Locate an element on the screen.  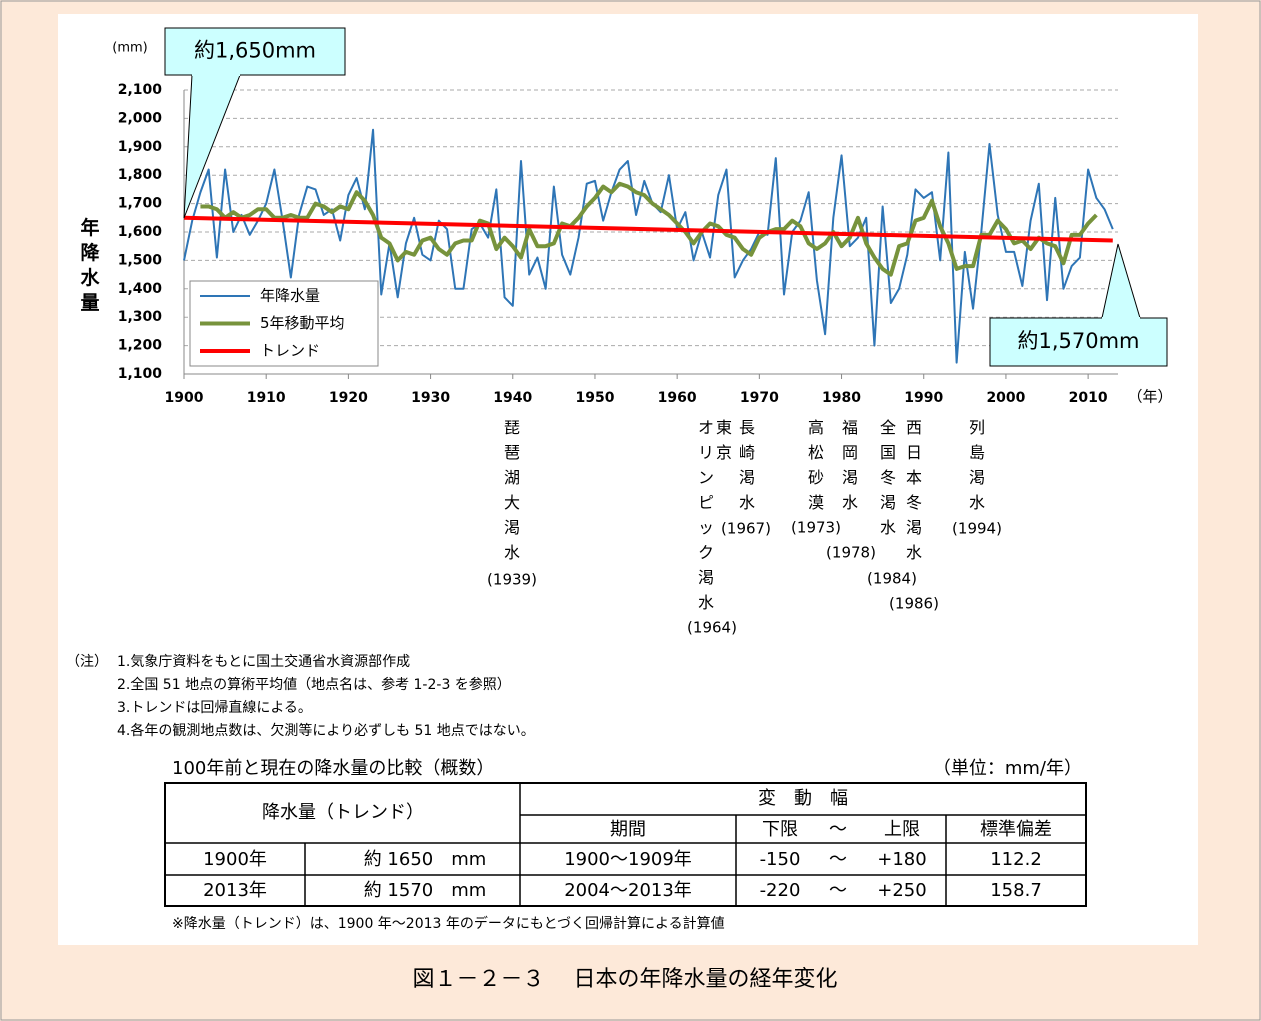
x-tick-label: 1950 is located at coordinates (594, 398).